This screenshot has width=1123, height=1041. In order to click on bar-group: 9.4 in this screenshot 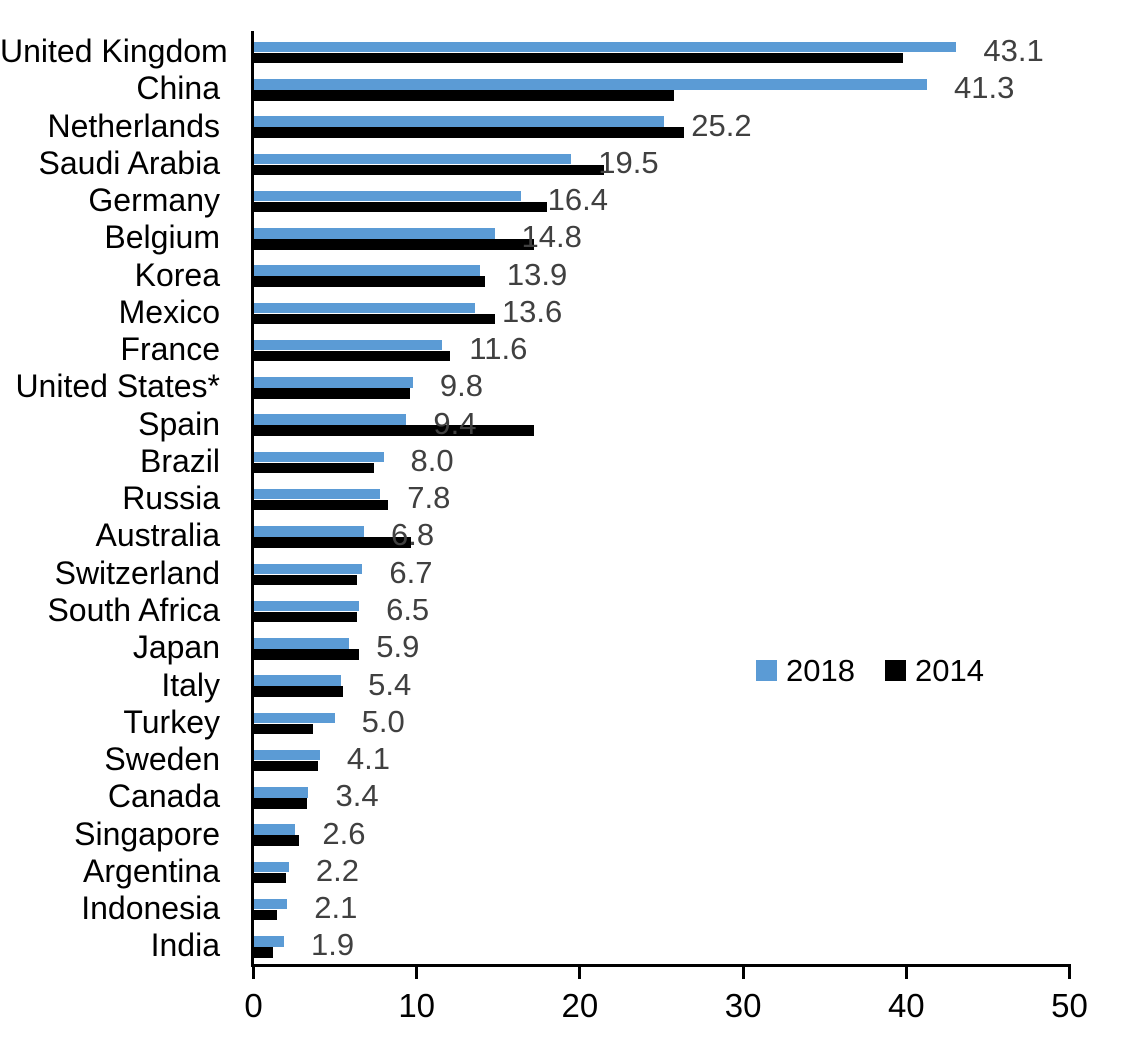, I will do `click(688, 424)`.